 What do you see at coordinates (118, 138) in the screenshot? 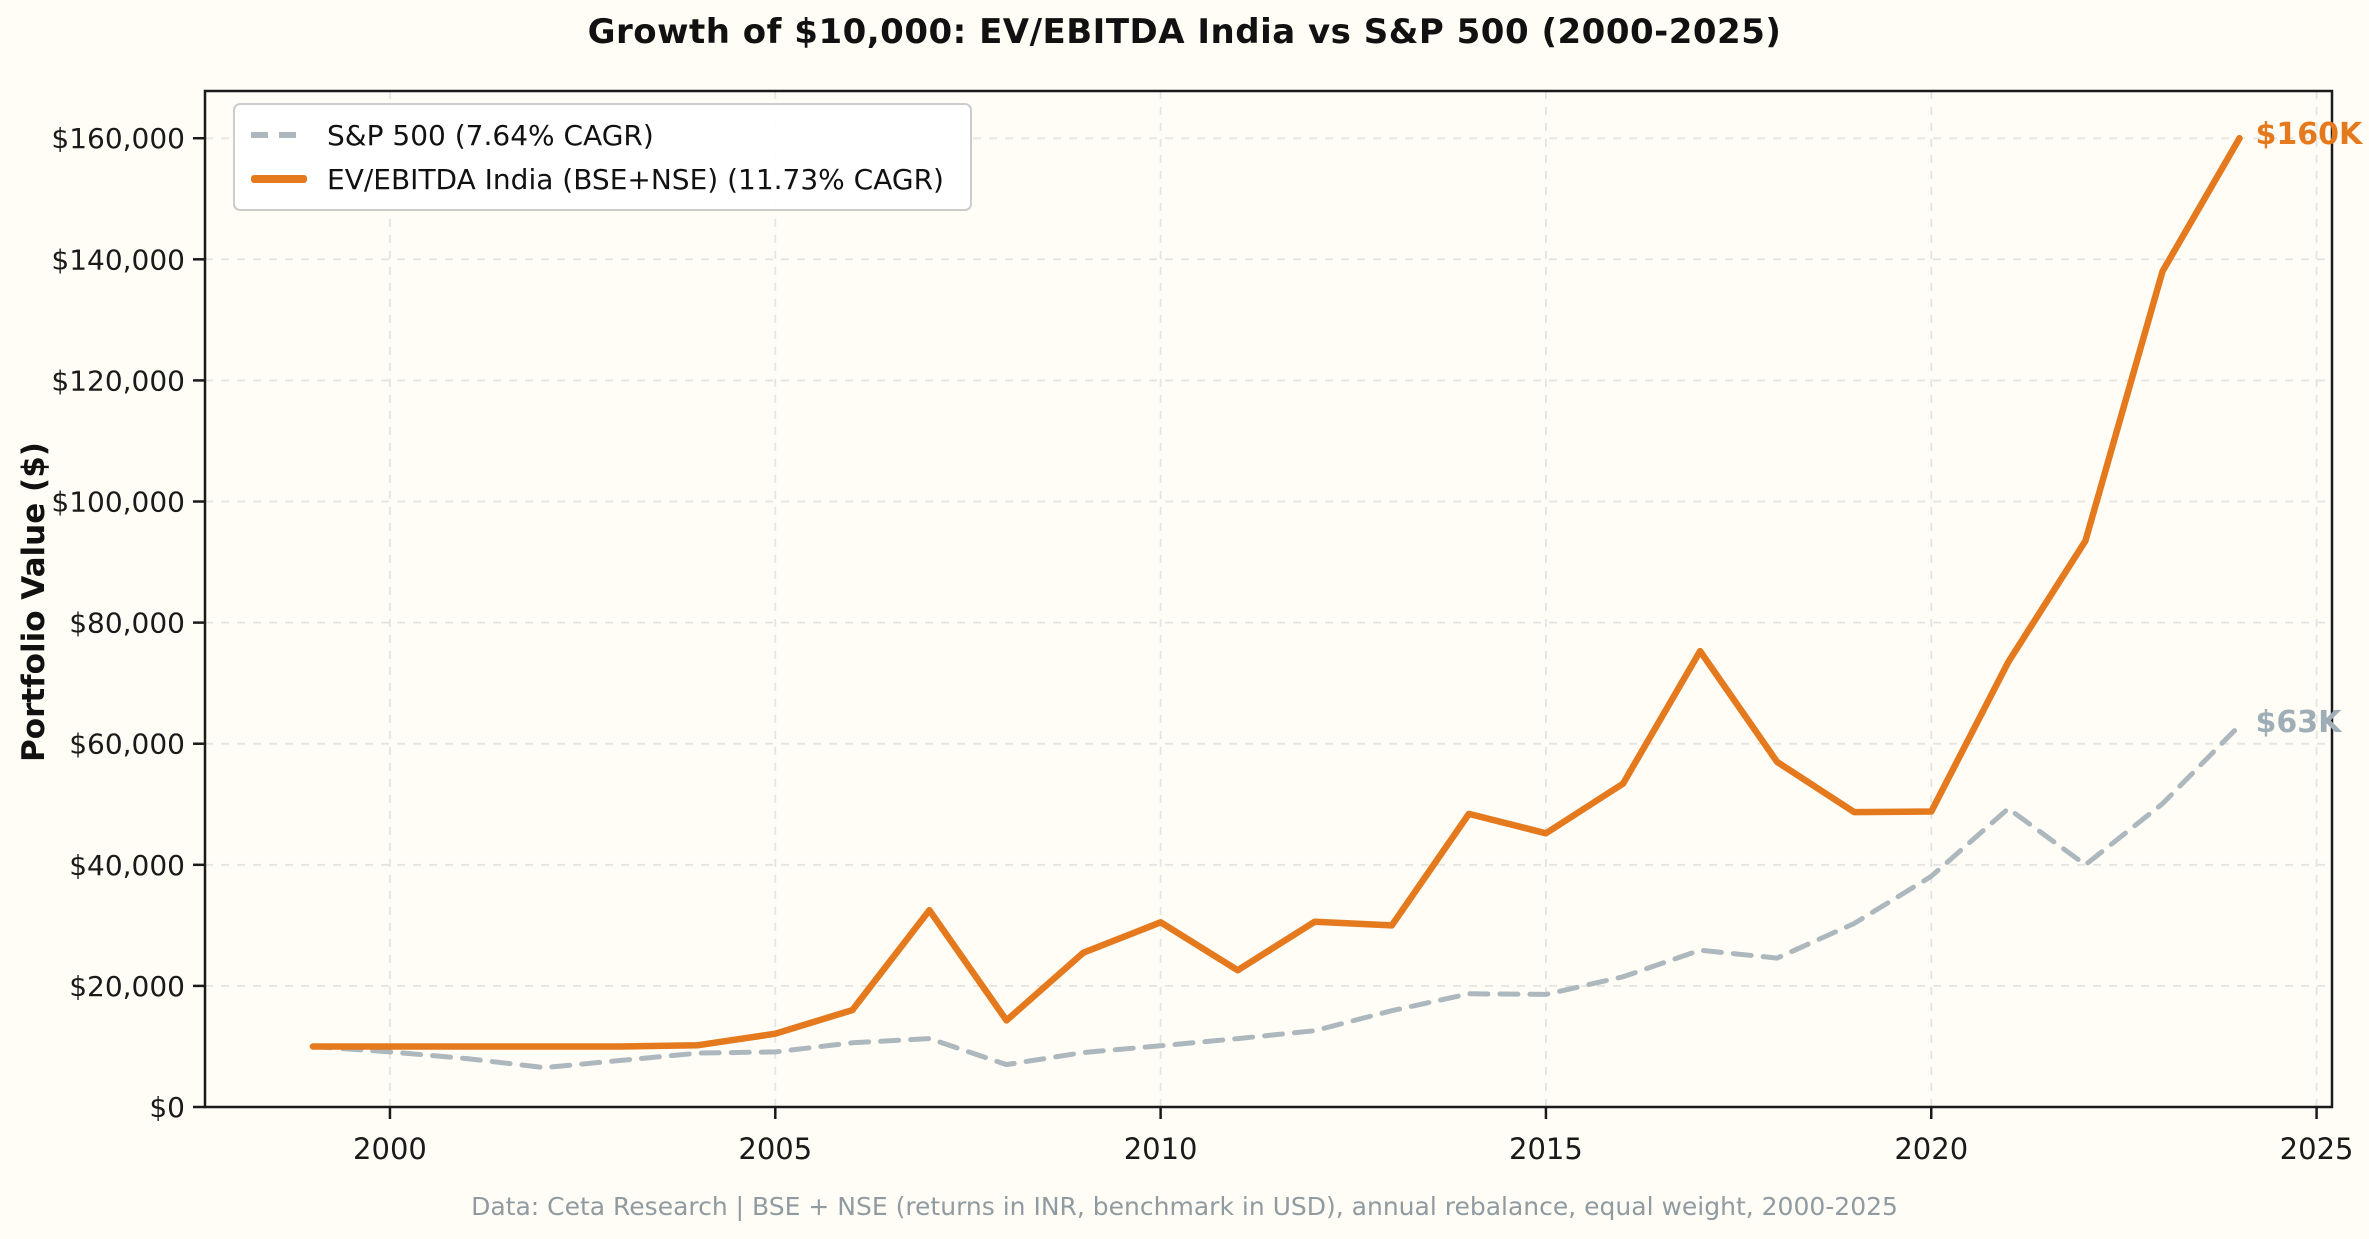
I see `y-tick-label: $160,000` at bounding box center [118, 138].